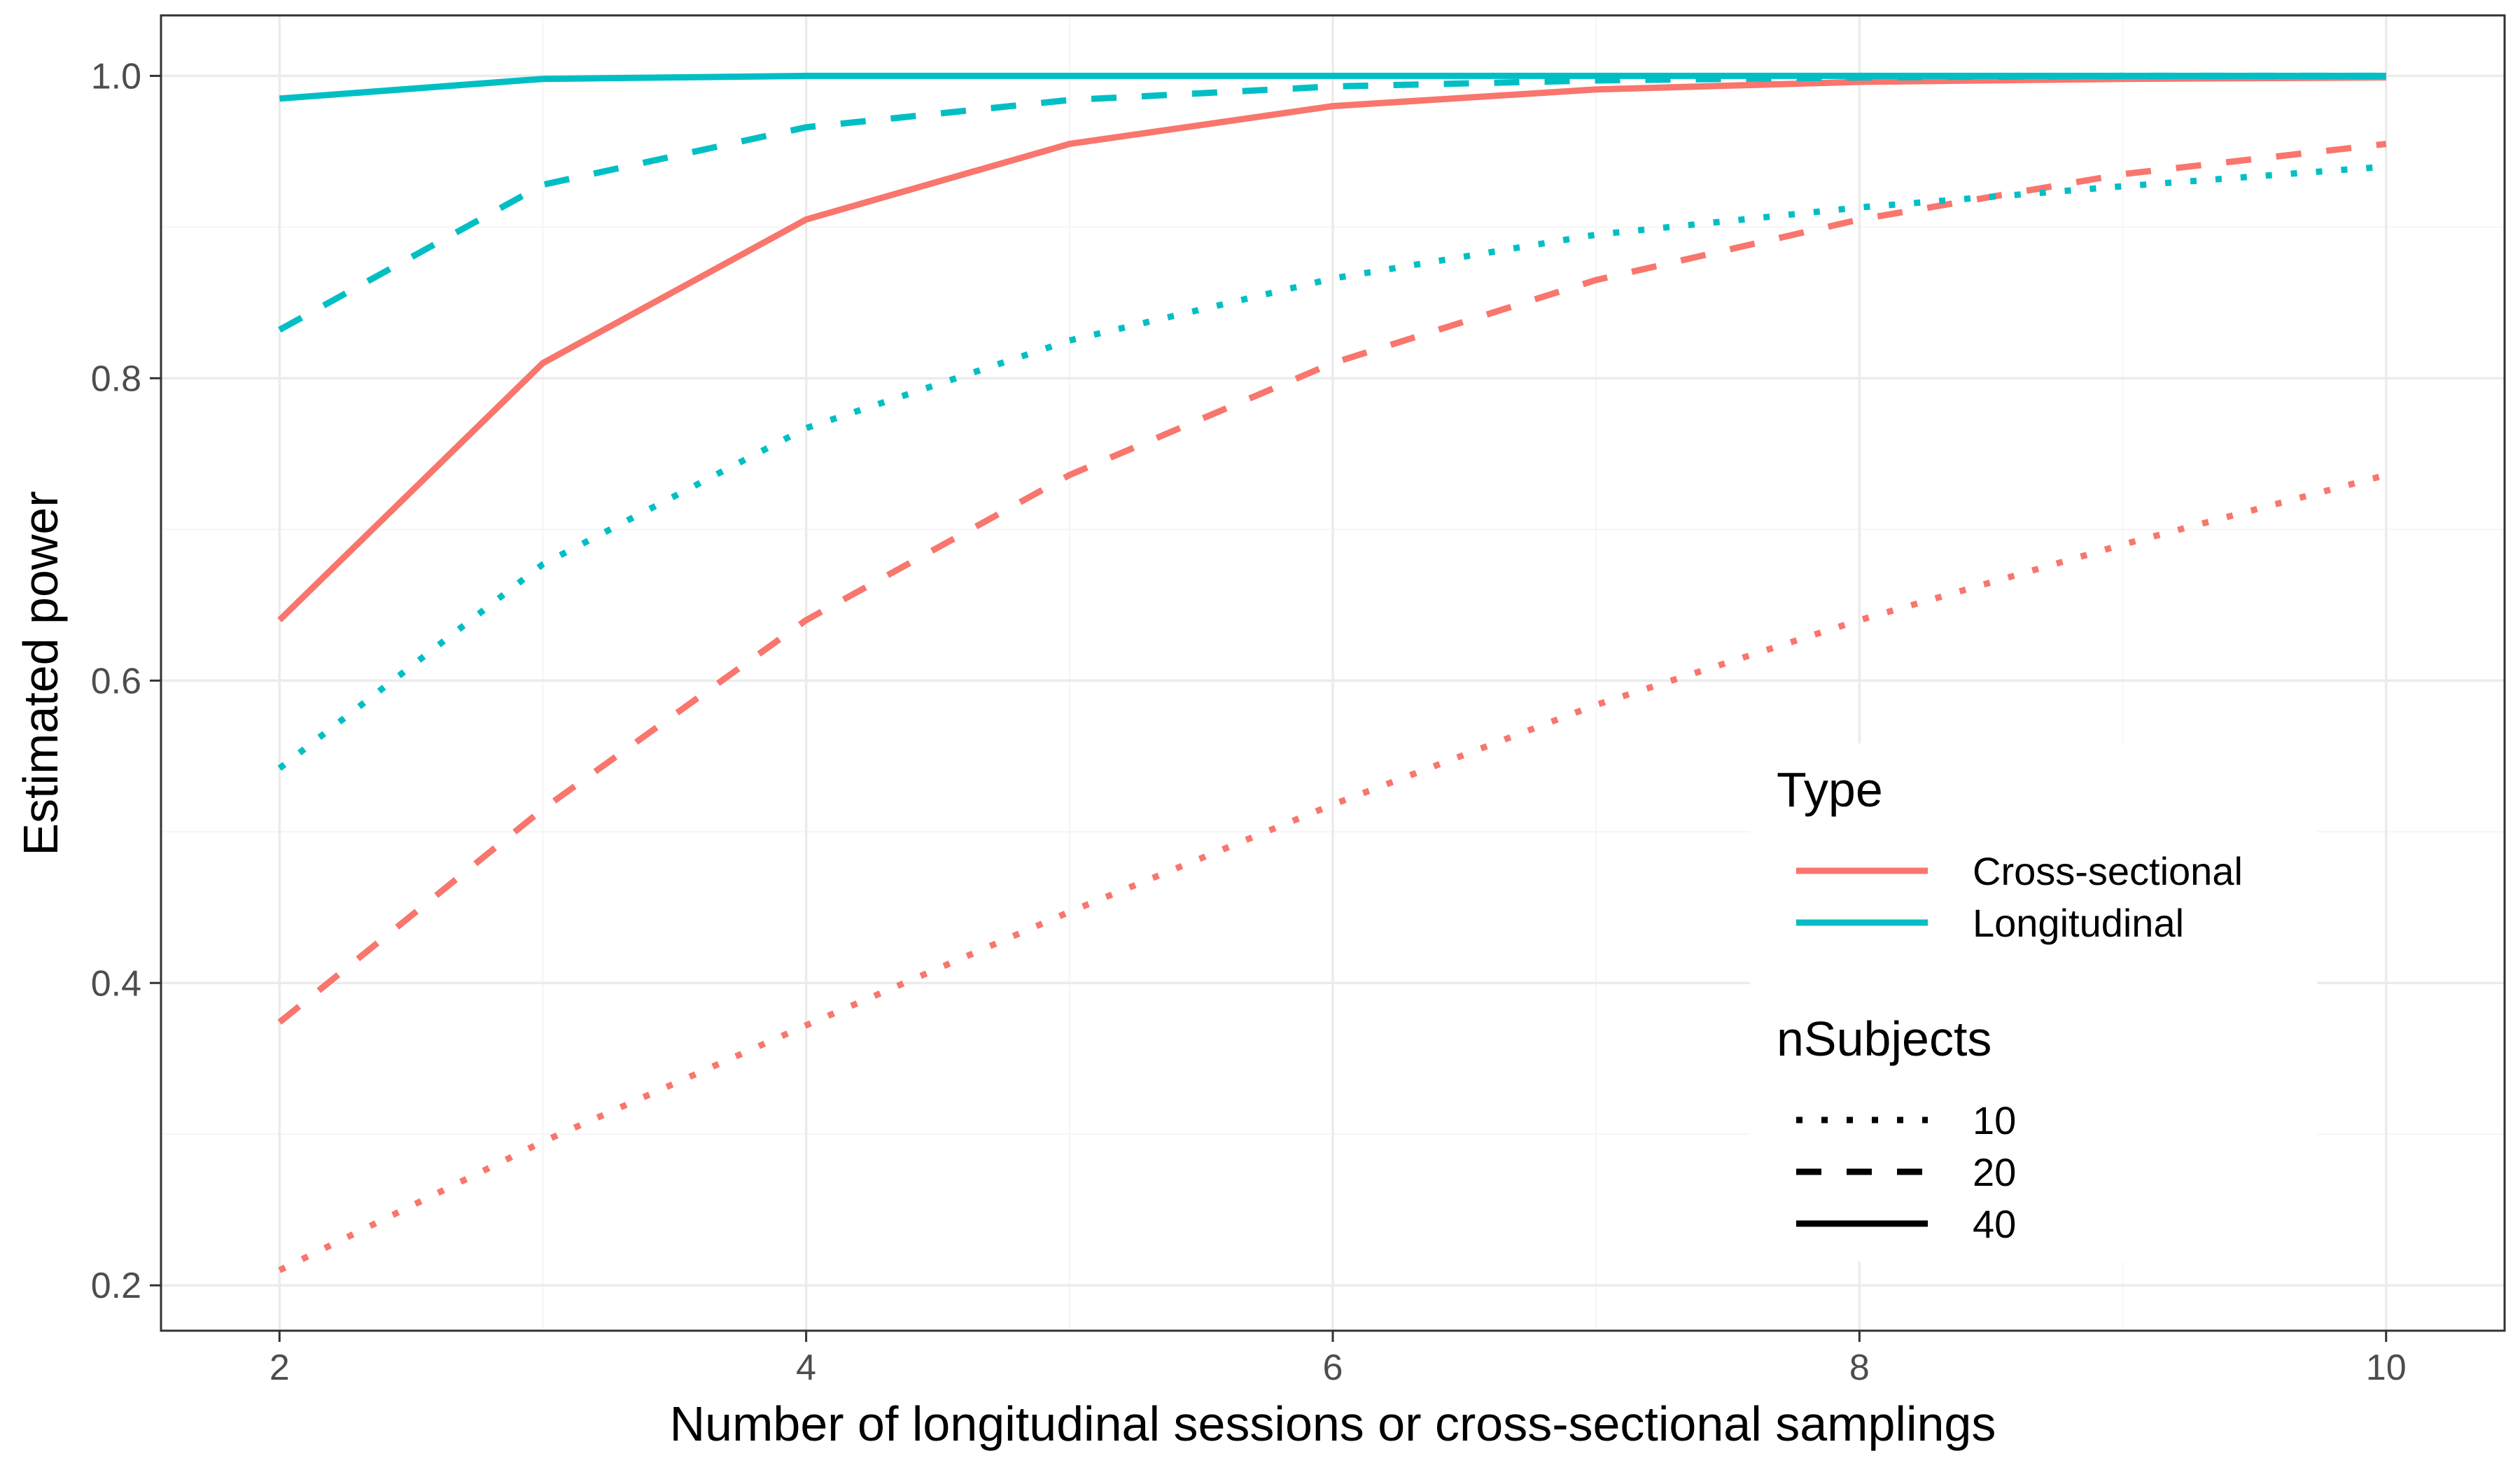 This screenshot has width=2520, height=1470. What do you see at coordinates (1884, 1038) in the screenshot?
I see `legend-nsubjects-title: nSubjects` at bounding box center [1884, 1038].